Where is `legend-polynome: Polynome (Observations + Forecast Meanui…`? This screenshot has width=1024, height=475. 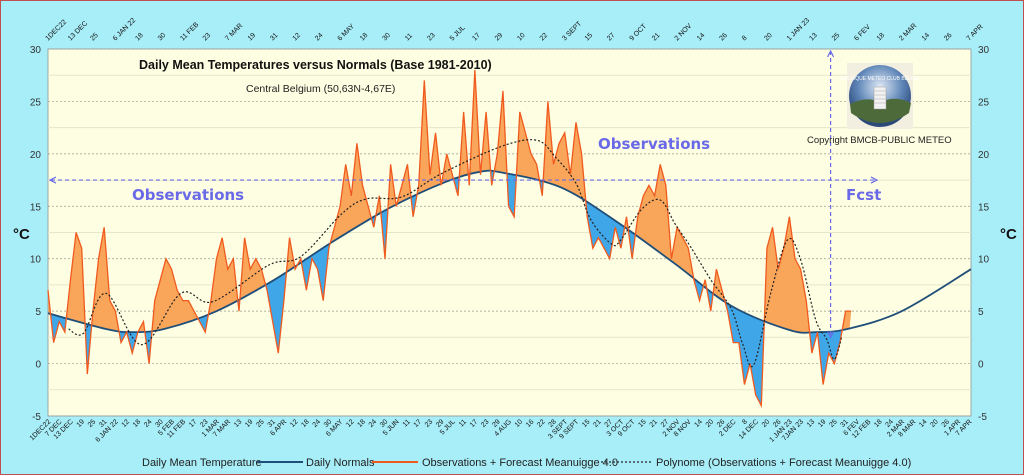 legend-polynome: Polynome (Observations + Forecast Meanui… is located at coordinates (783, 463).